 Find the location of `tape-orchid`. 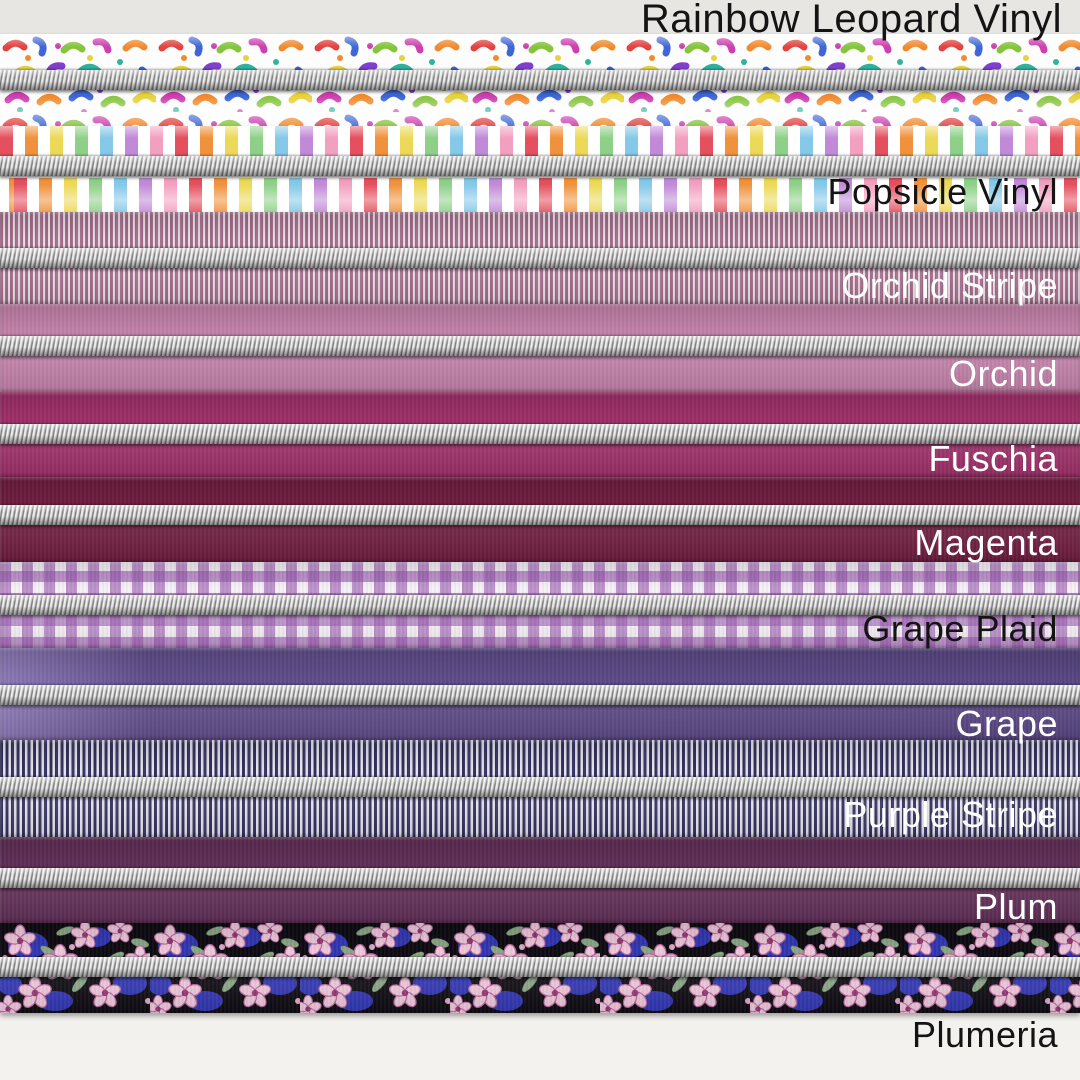

tape-orchid is located at coordinates (540, 348).